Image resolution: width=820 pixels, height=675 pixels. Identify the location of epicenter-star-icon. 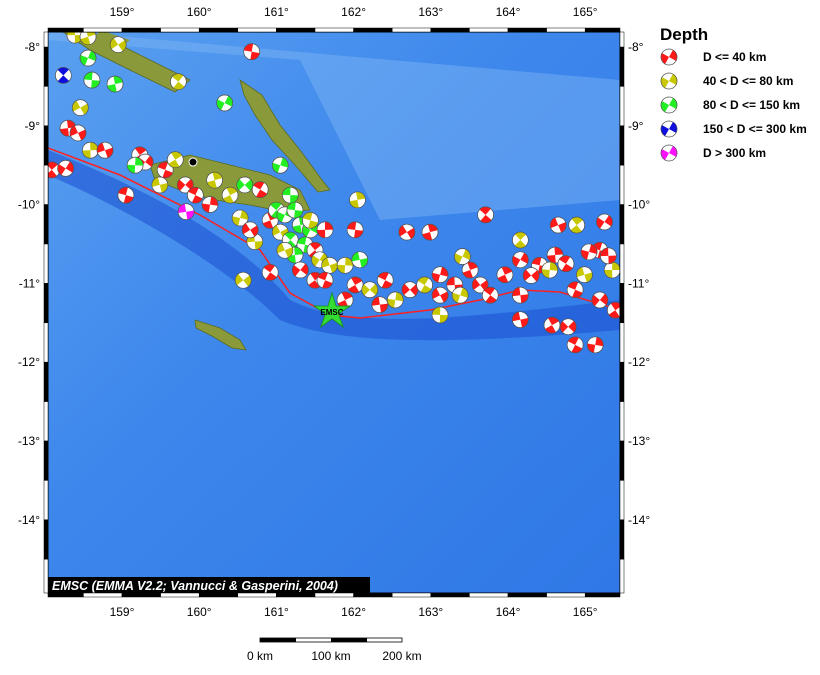
(332, 310).